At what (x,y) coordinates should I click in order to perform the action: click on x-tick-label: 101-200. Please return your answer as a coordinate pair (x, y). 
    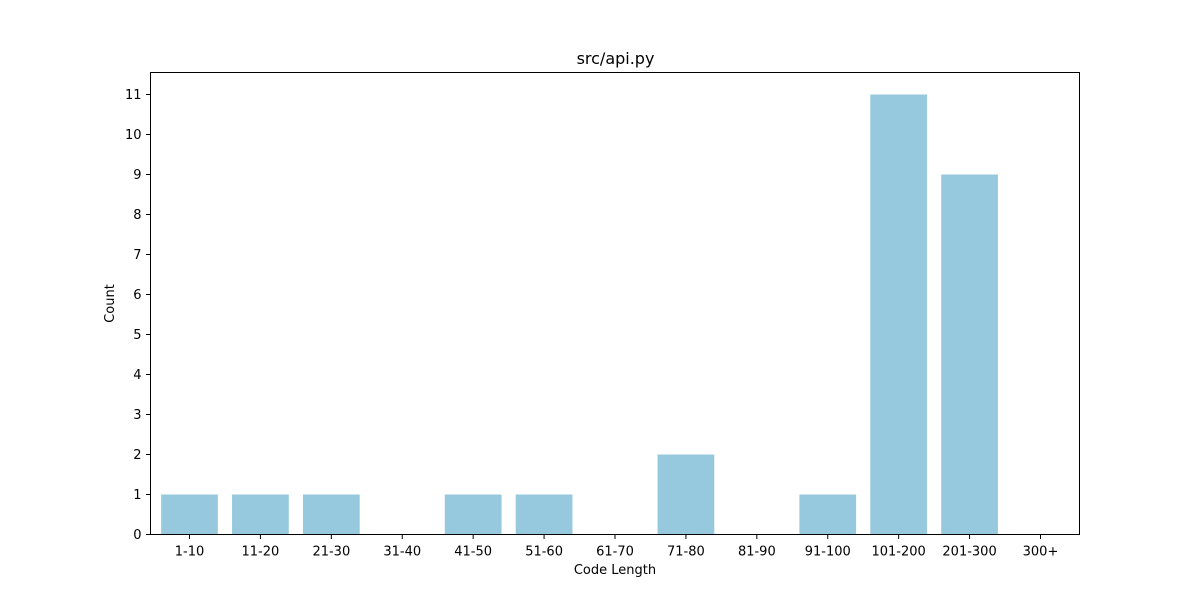
    Looking at the image, I should click on (898, 552).